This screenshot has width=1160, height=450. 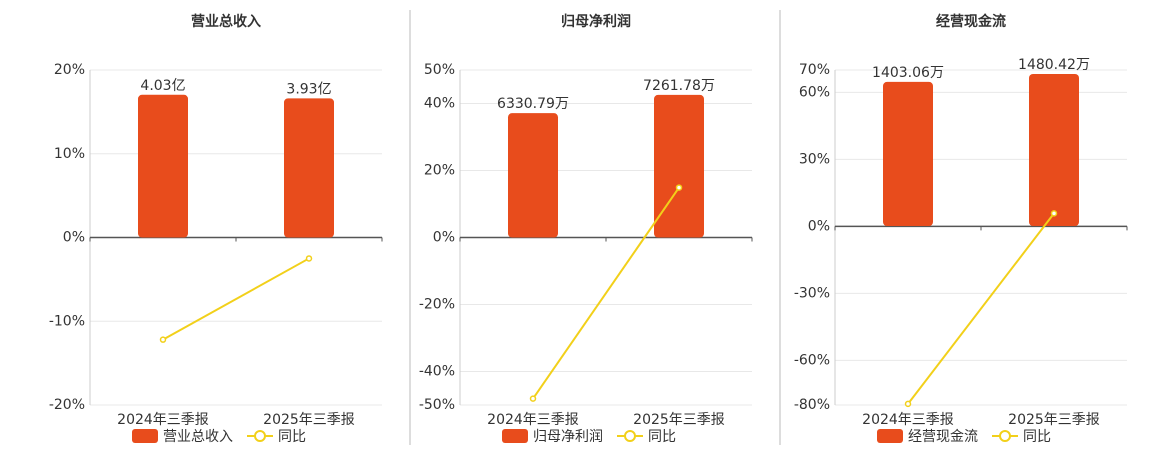 I want to click on chart-title: 营业总收入, so click(x=226, y=21).